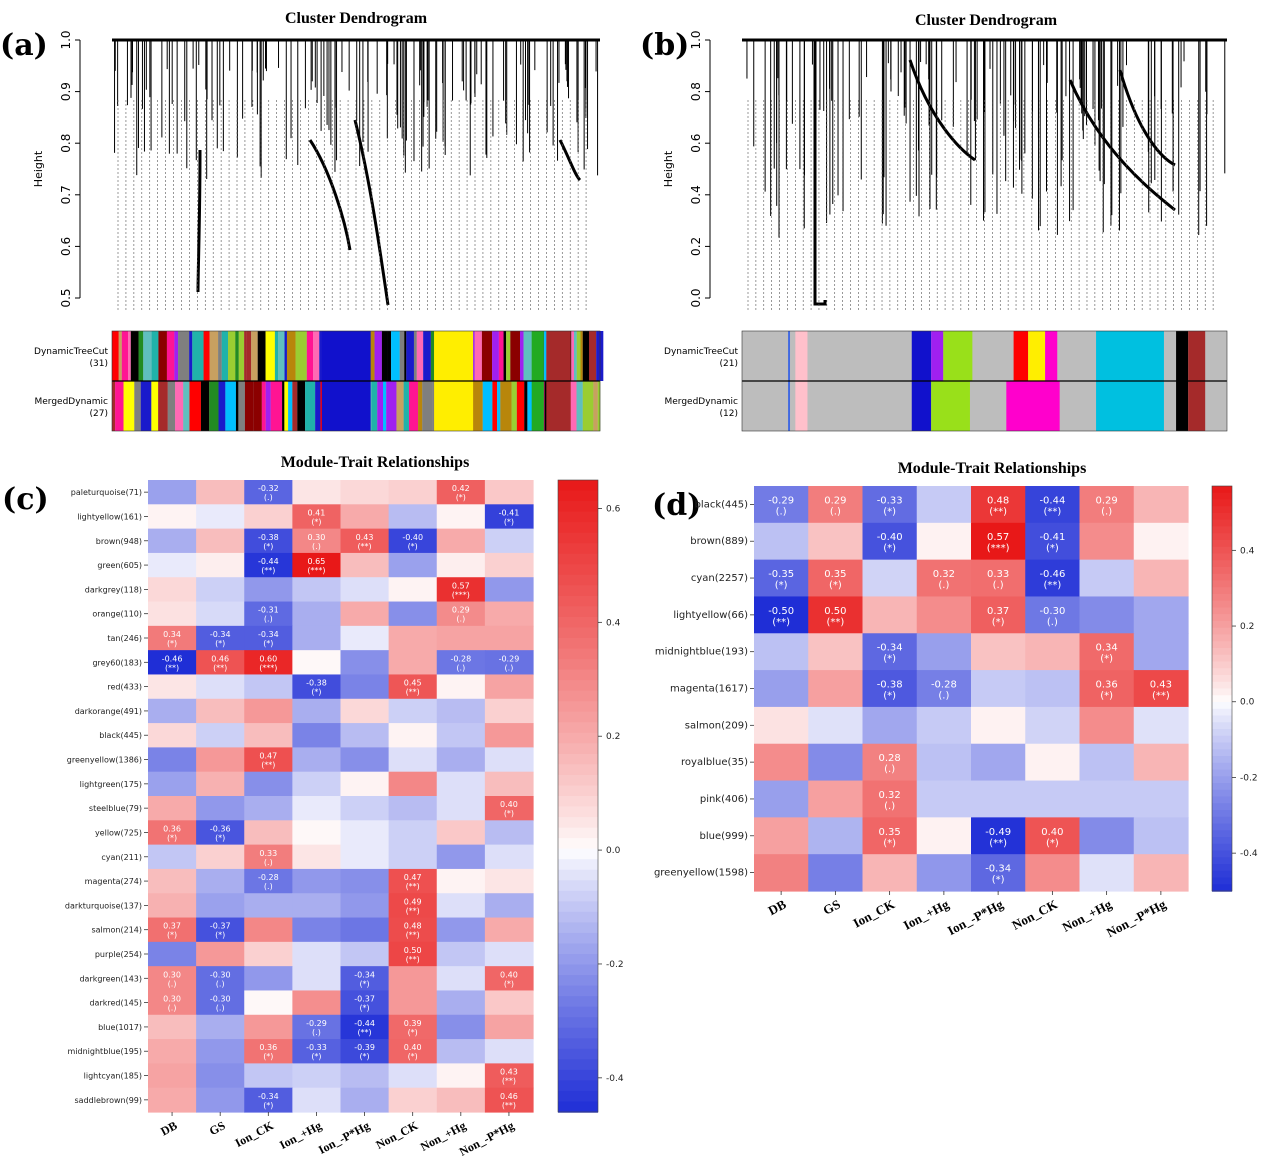 This screenshot has width=1267, height=1167. What do you see at coordinates (724, 799) in the screenshot?
I see `row-label: pink(406)` at bounding box center [724, 799].